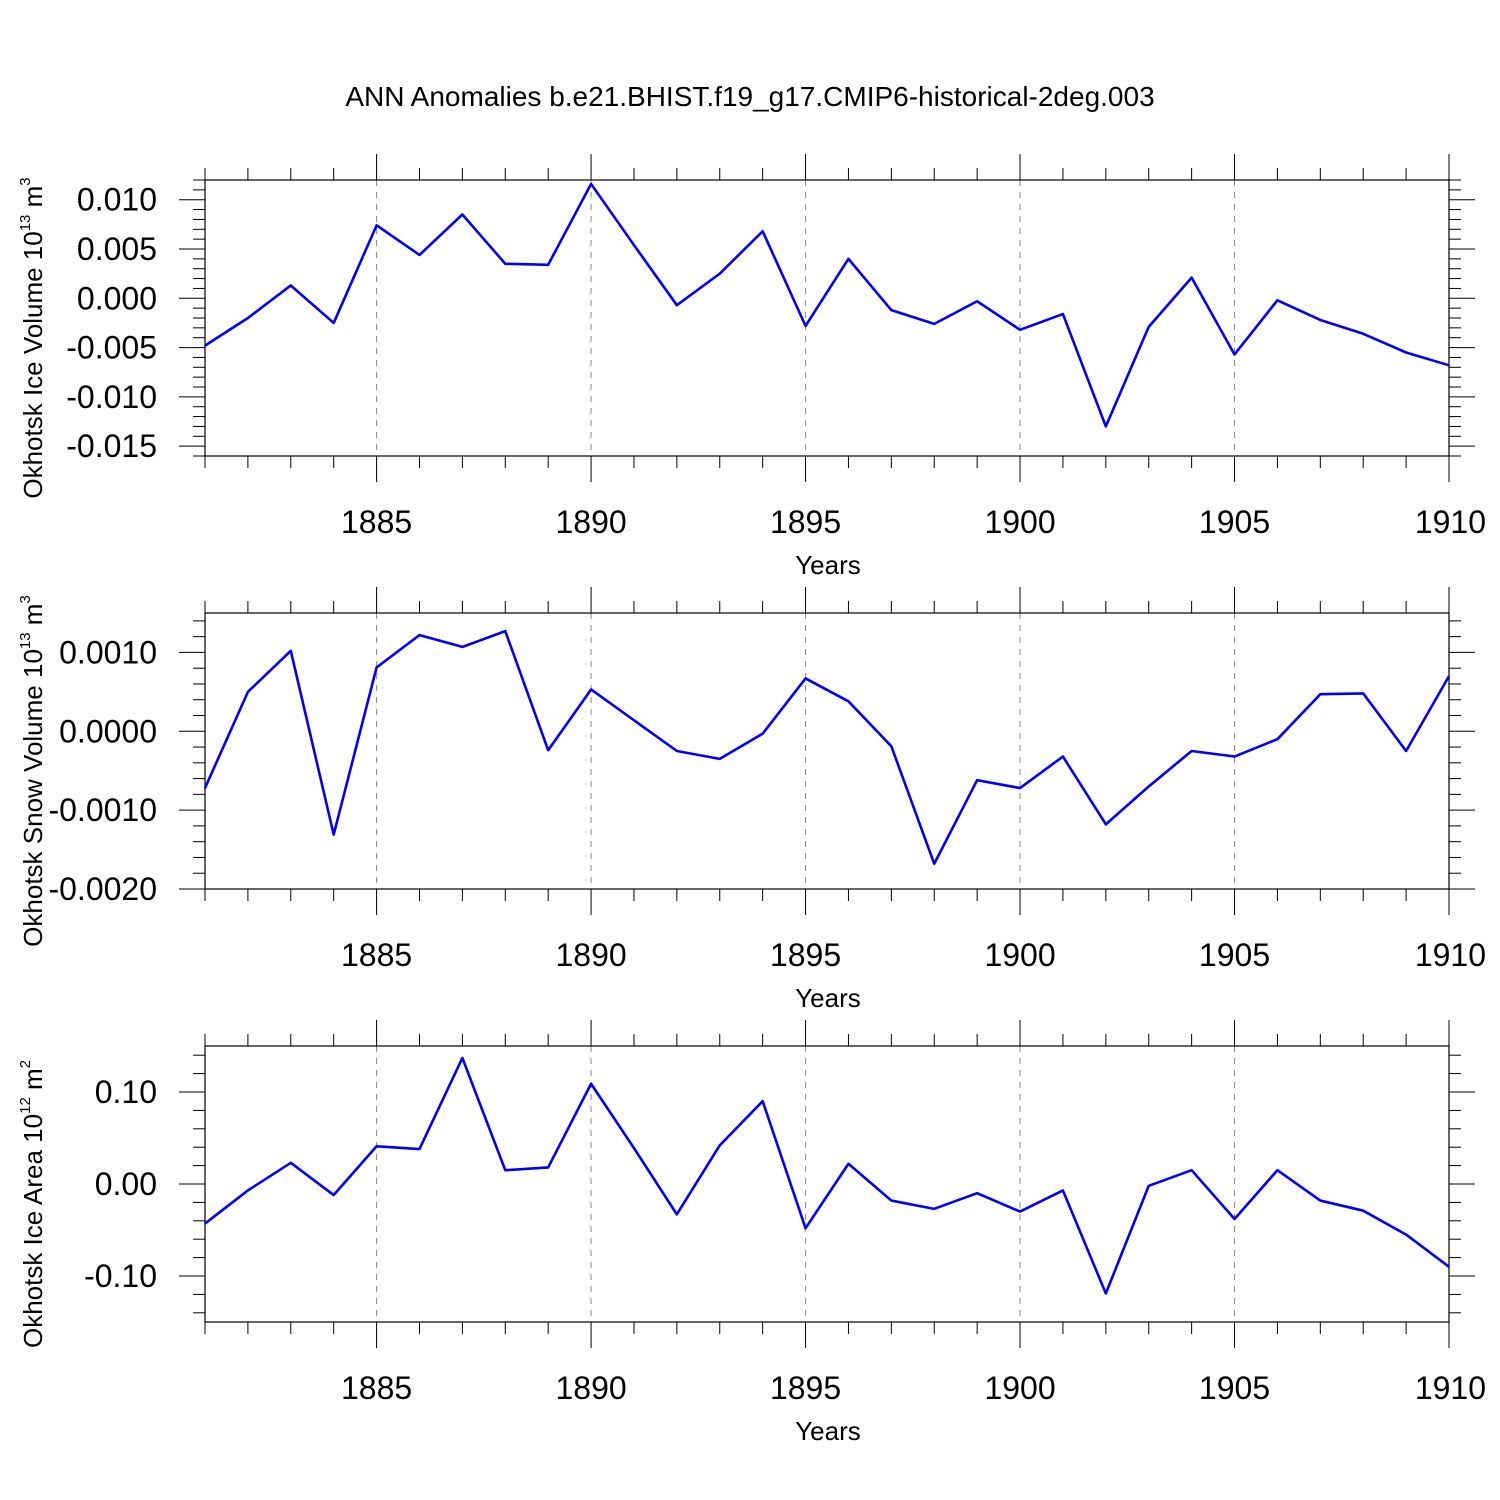 This screenshot has height=1500, width=1500. What do you see at coordinates (108, 652) in the screenshot?
I see `y-tick-label: 0.0010` at bounding box center [108, 652].